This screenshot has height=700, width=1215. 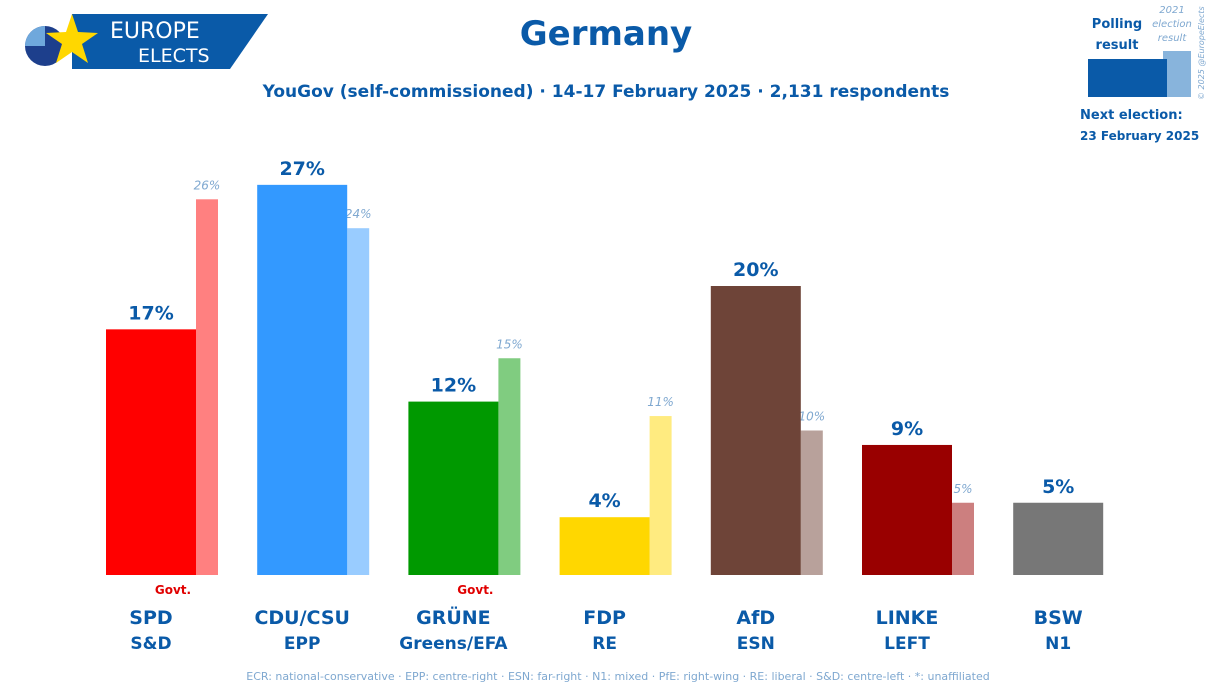 I want to click on label-poll-gr-ne: 12%, so click(x=453, y=386).